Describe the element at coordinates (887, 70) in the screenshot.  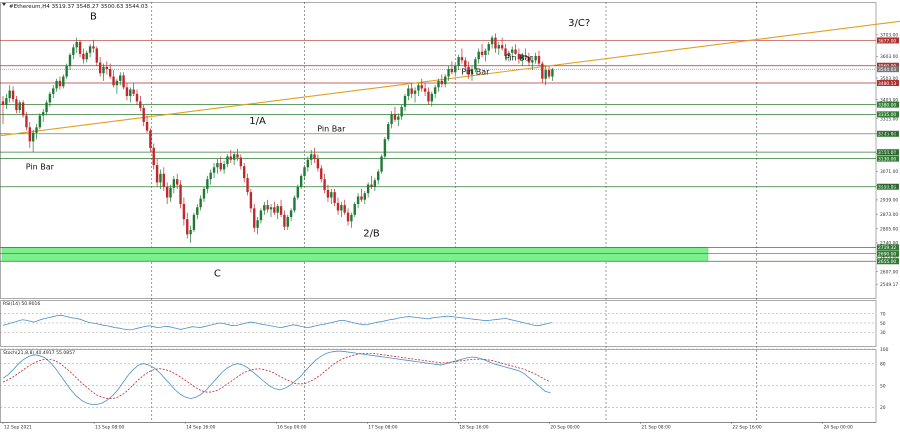
I see `level-label: 3544.03` at that location.